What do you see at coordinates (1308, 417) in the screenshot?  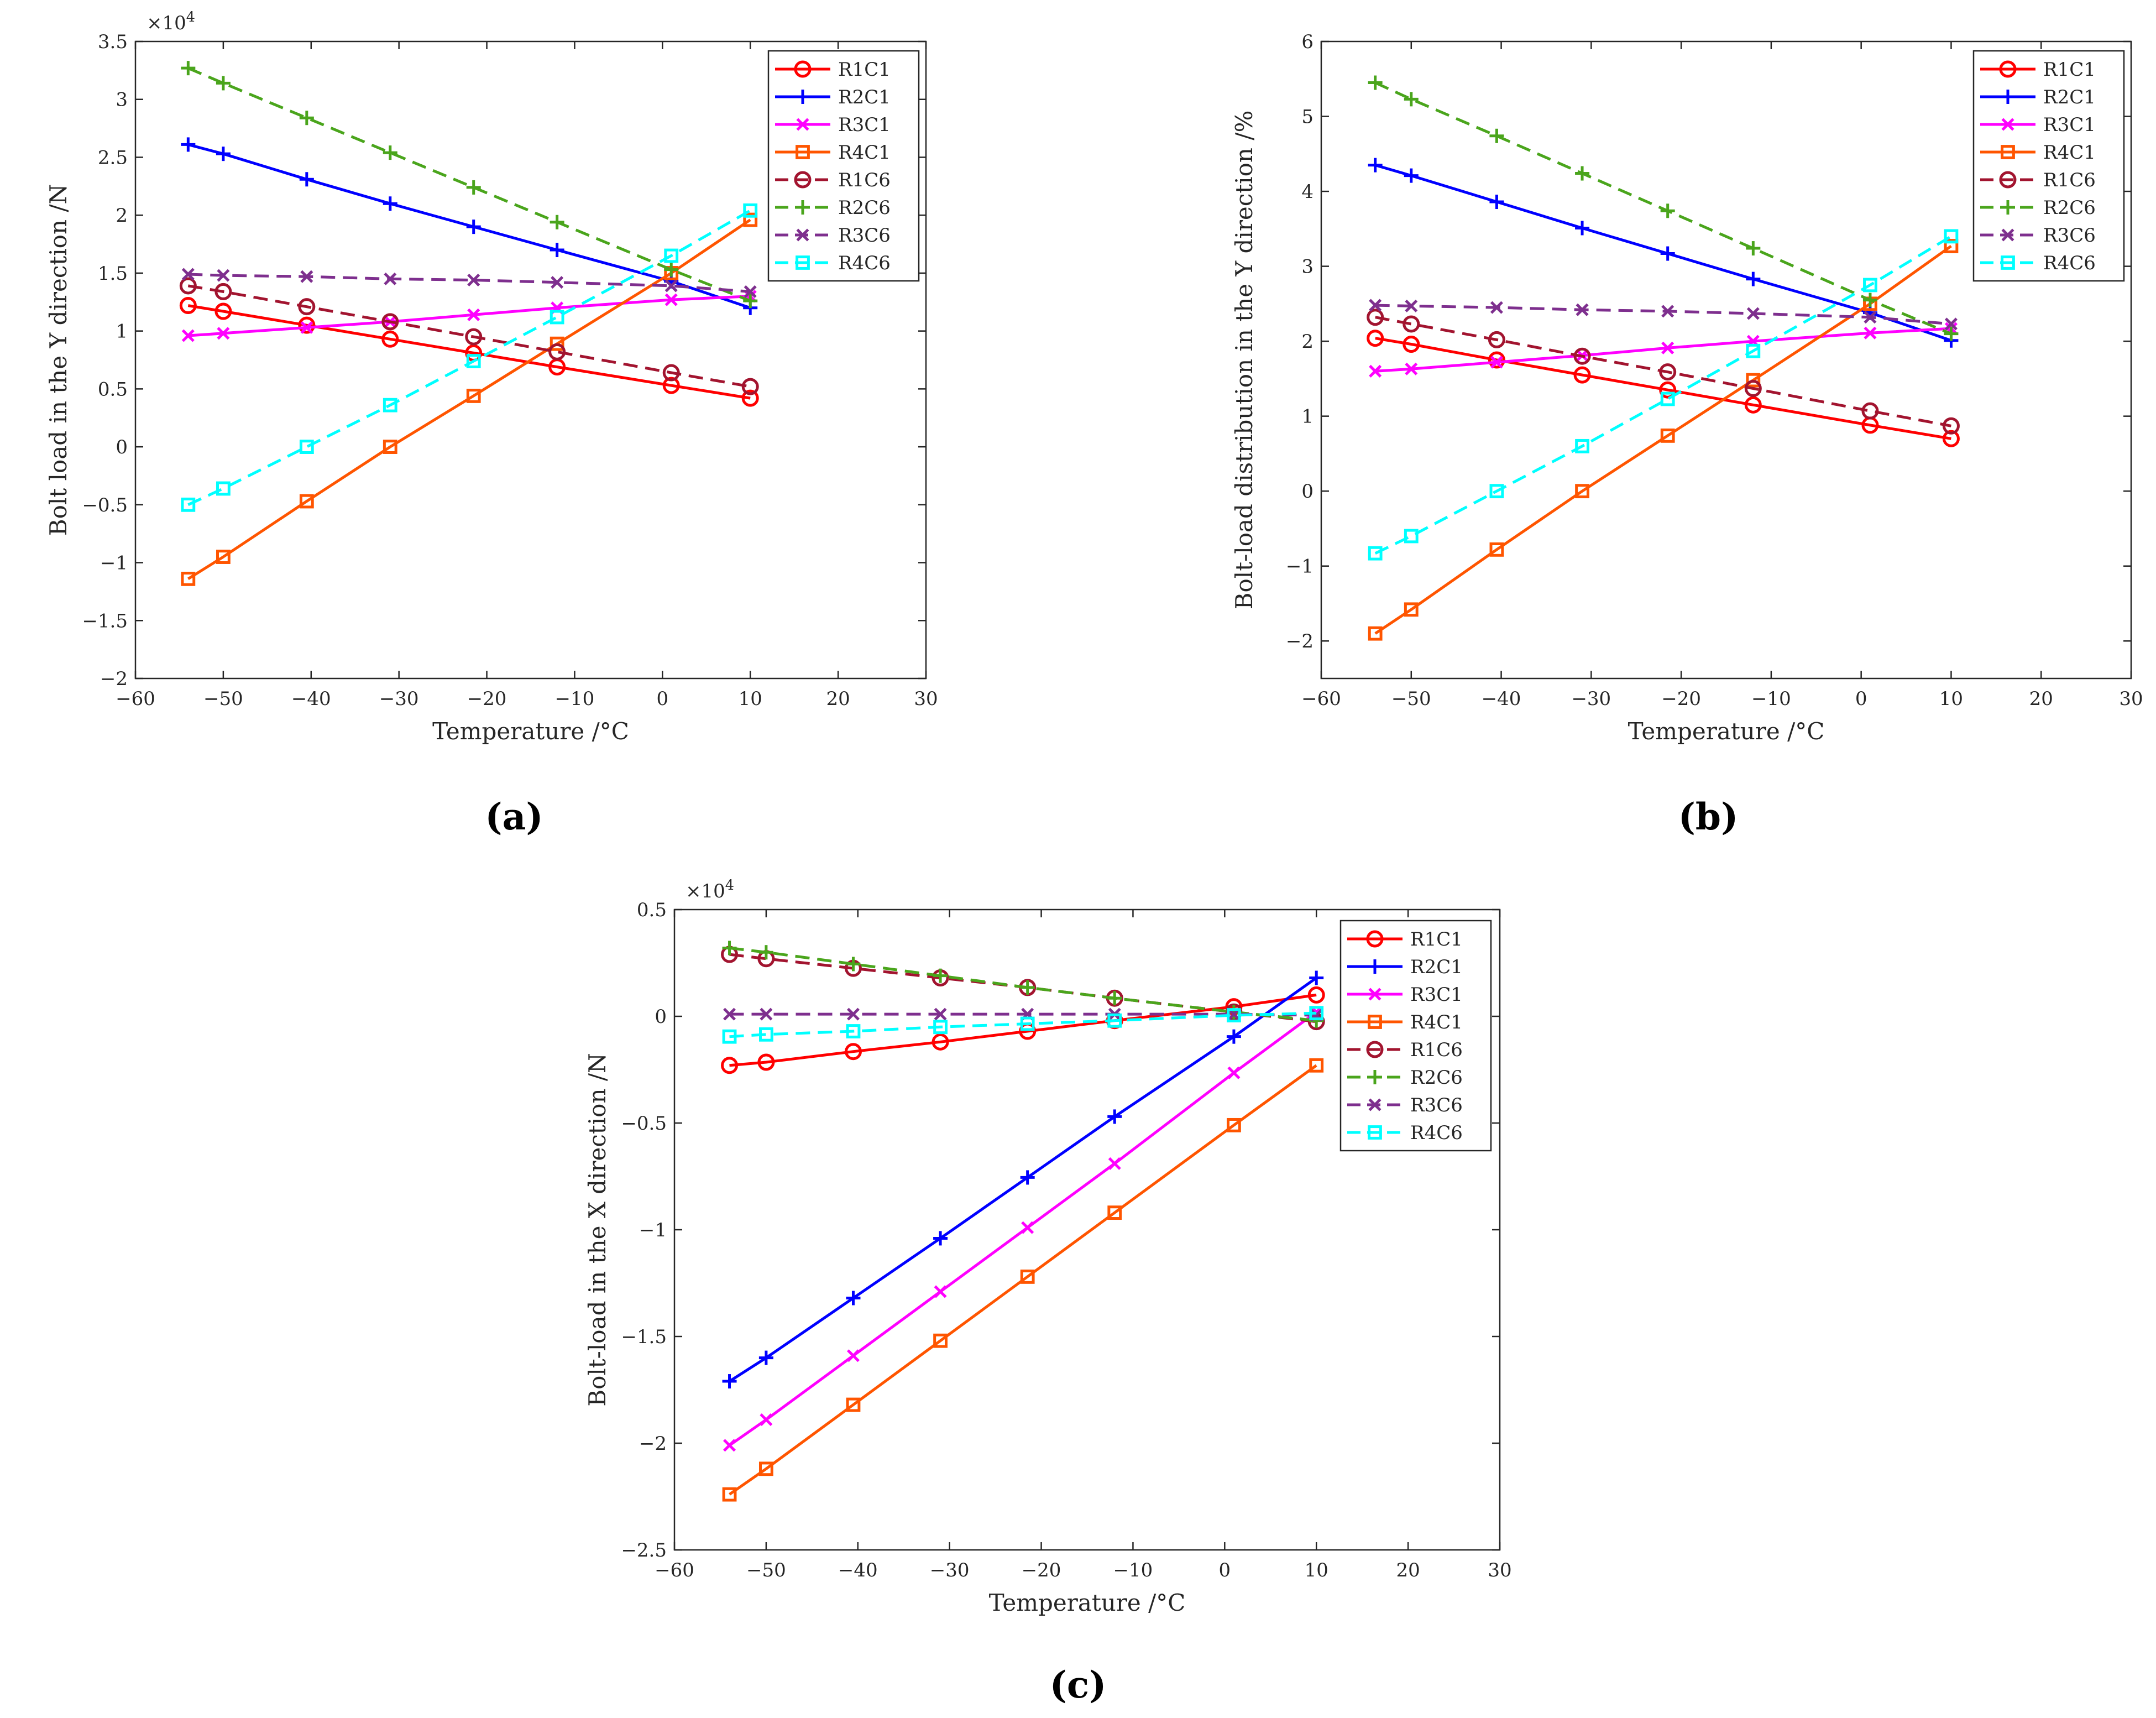 I see `y-tick-label: 1` at bounding box center [1308, 417].